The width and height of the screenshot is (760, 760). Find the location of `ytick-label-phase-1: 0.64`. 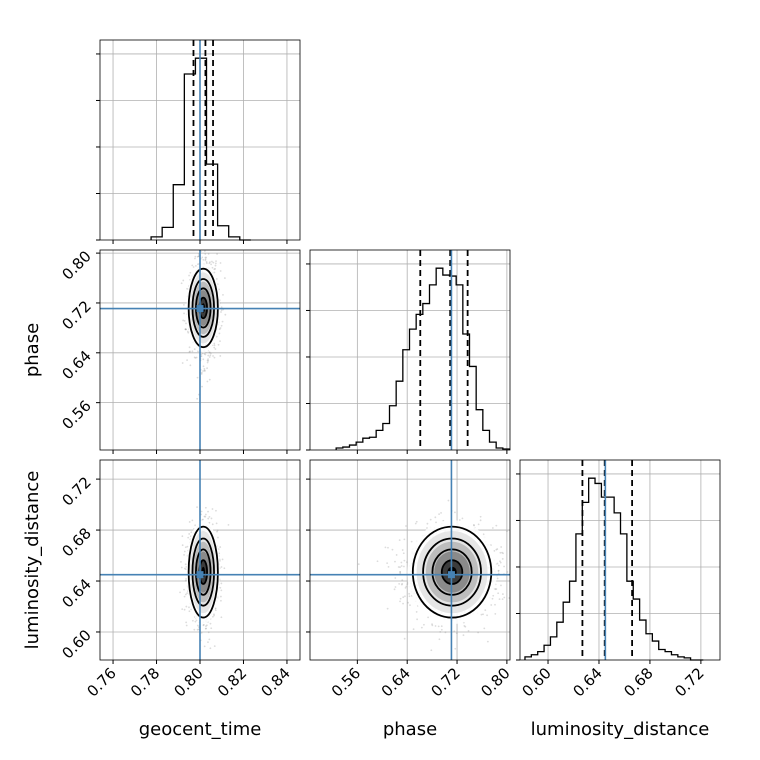

ytick-label-phase-1: 0.64 is located at coordinates (76, 365).